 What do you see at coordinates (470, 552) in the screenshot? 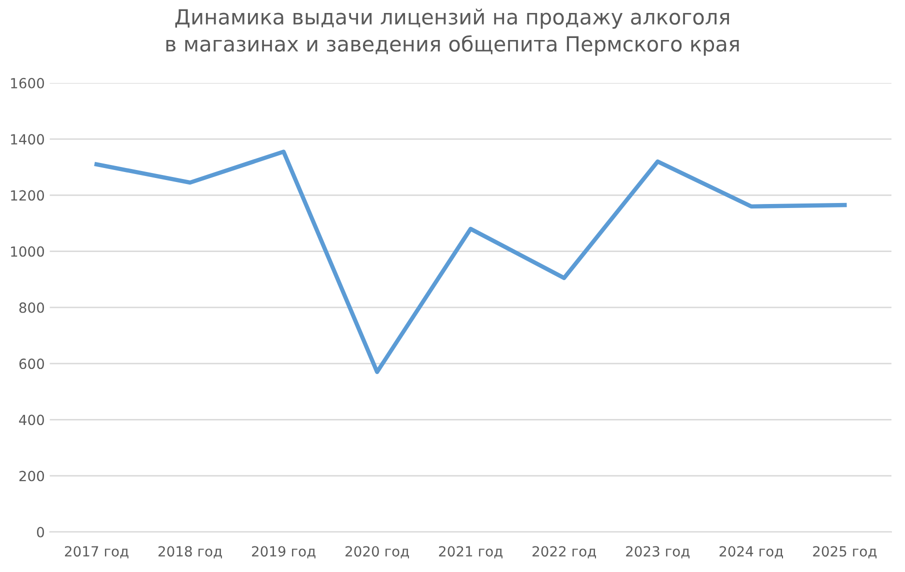
I see `x-tick-label: 2021 год` at bounding box center [470, 552].